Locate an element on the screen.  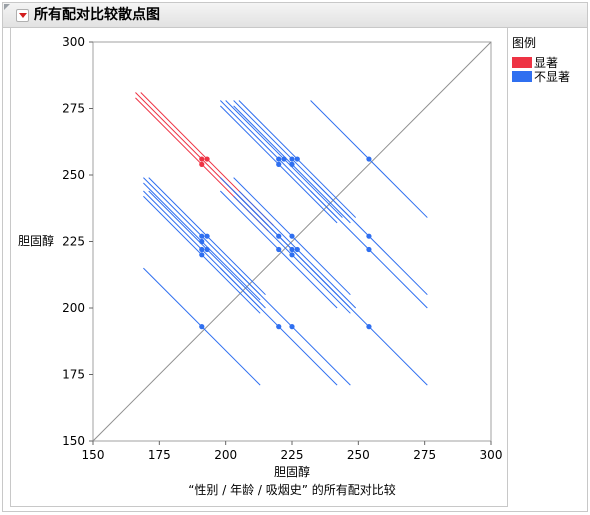
y-tick-label: 225 is located at coordinates (73, 242).